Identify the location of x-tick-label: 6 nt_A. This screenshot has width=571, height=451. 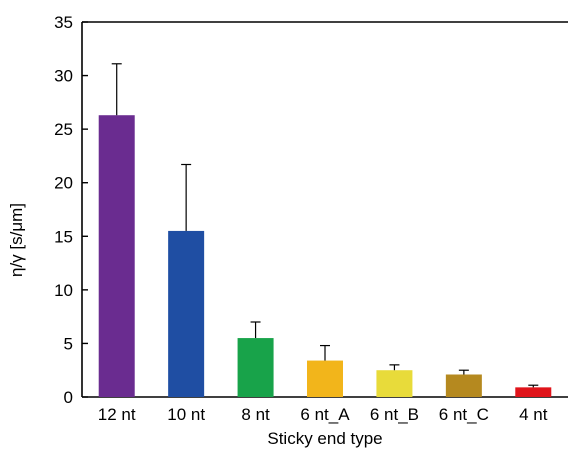
(325, 414).